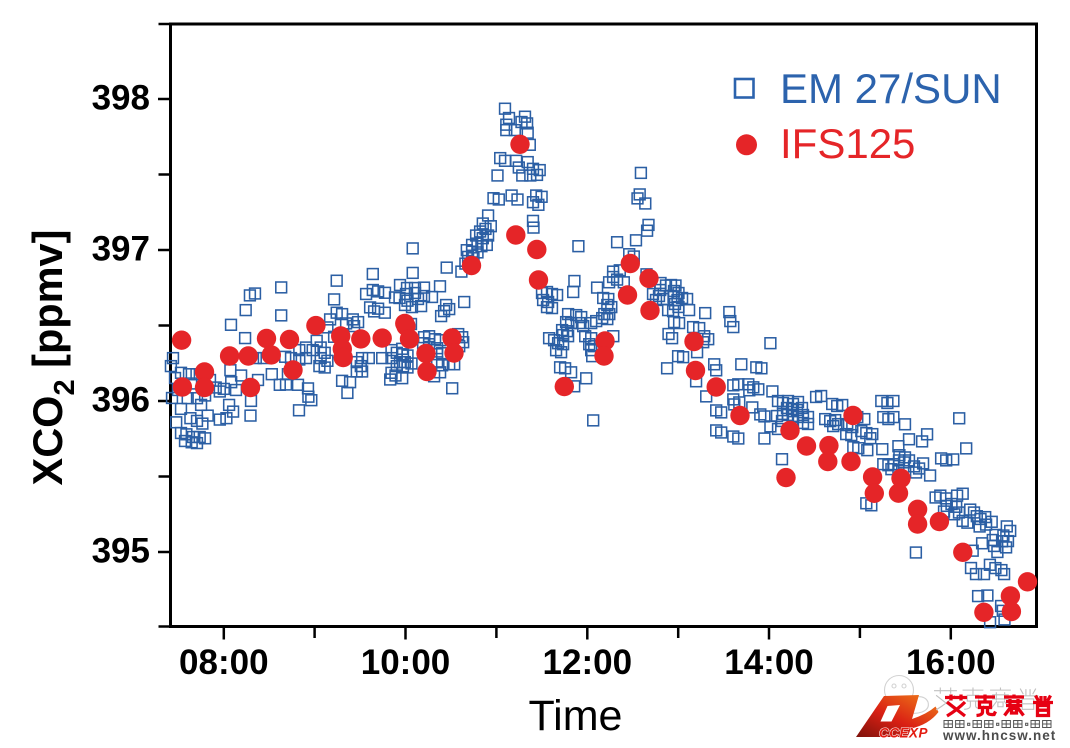 This screenshot has height=748, width=1070. Describe the element at coordinates (576, 716) in the screenshot. I see `svg-text: Time` at that location.